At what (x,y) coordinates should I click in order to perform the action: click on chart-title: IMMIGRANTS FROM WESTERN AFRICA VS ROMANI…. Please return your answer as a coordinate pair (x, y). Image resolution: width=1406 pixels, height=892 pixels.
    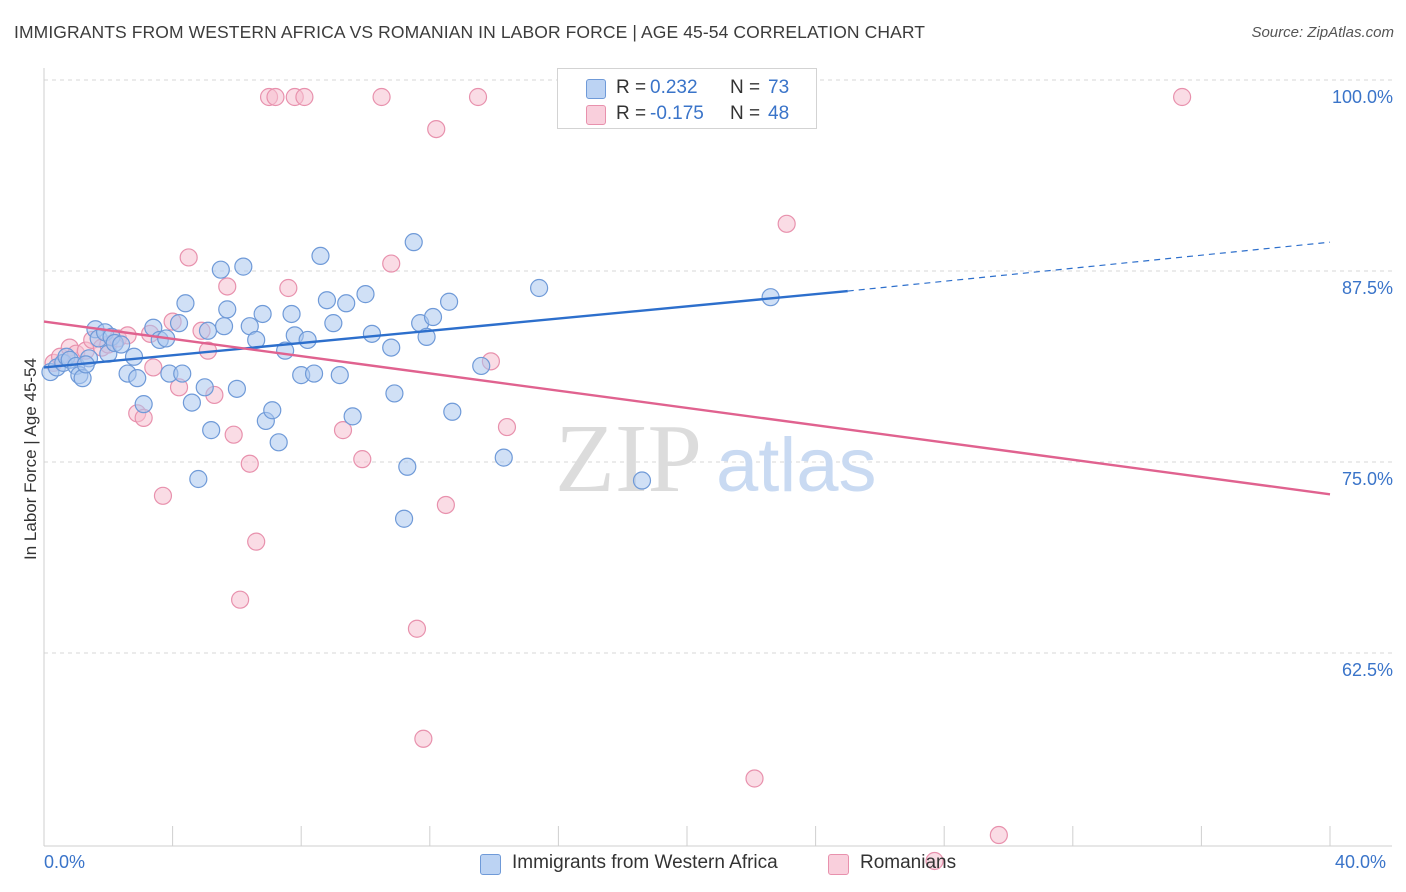
    Looking at the image, I should click on (470, 32).